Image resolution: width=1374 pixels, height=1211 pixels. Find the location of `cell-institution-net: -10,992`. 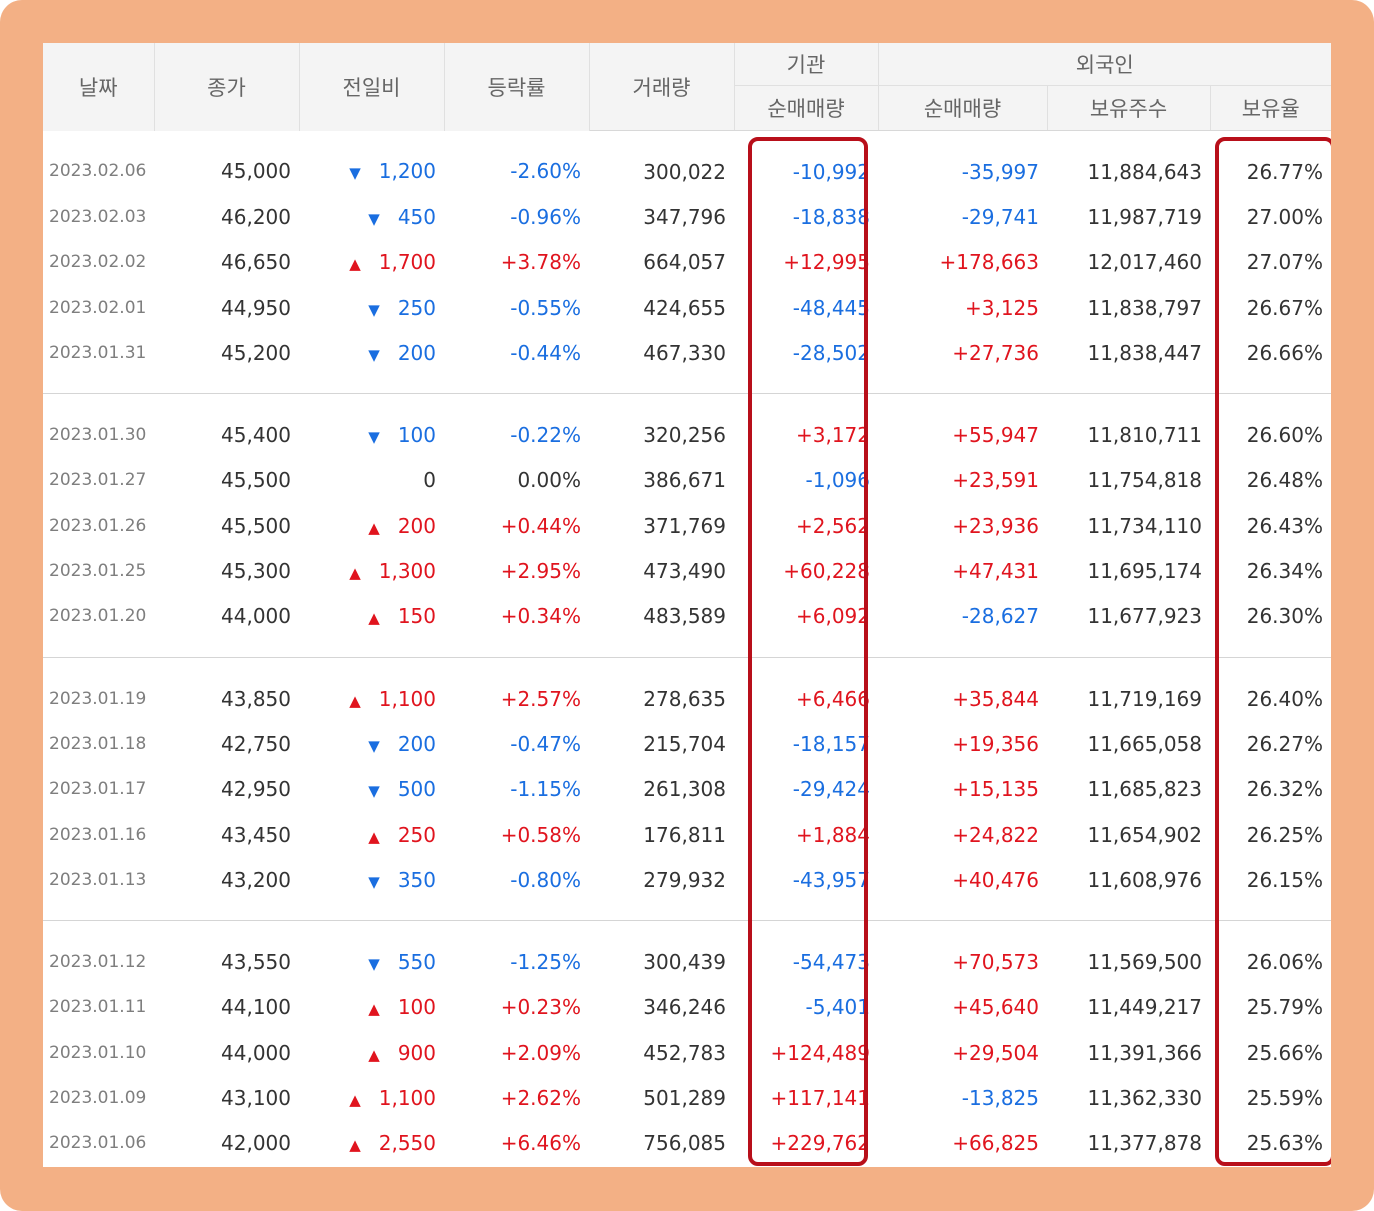

cell-institution-net: -10,992 is located at coordinates (831, 171).